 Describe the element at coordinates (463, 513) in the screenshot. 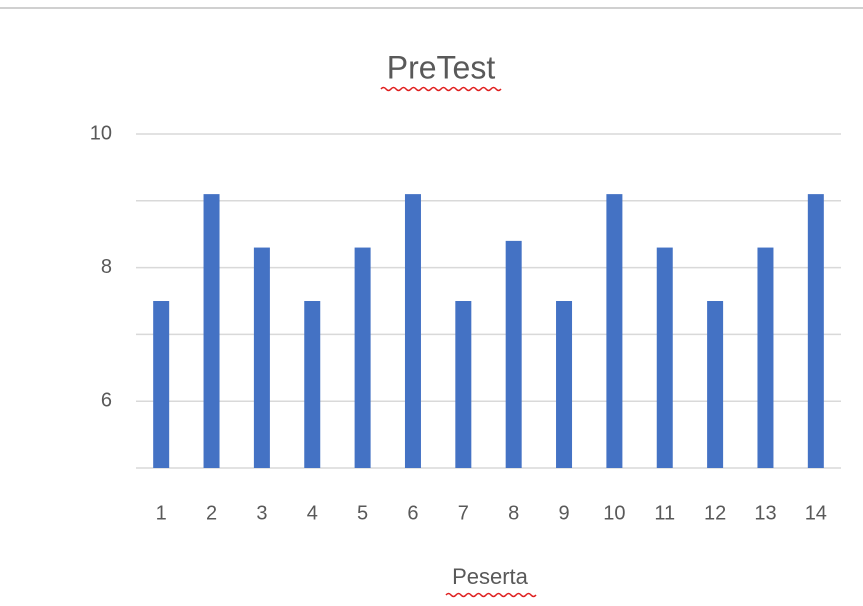

I see `x-tick-label: 7` at that location.